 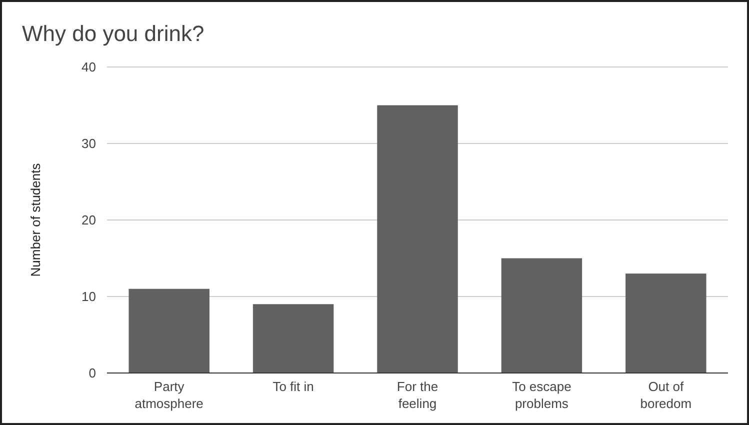 I want to click on y-axis-title: Number of students, so click(x=35, y=219).